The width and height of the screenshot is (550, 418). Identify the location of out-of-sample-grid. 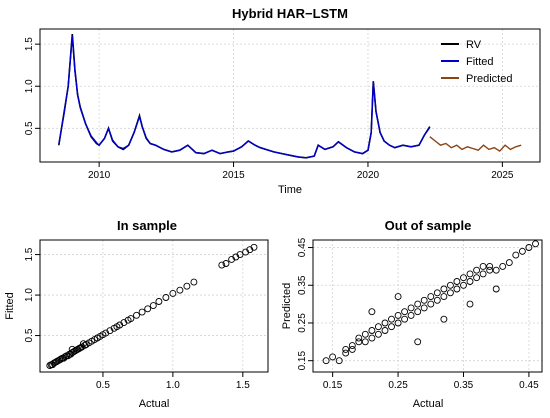
(427, 306).